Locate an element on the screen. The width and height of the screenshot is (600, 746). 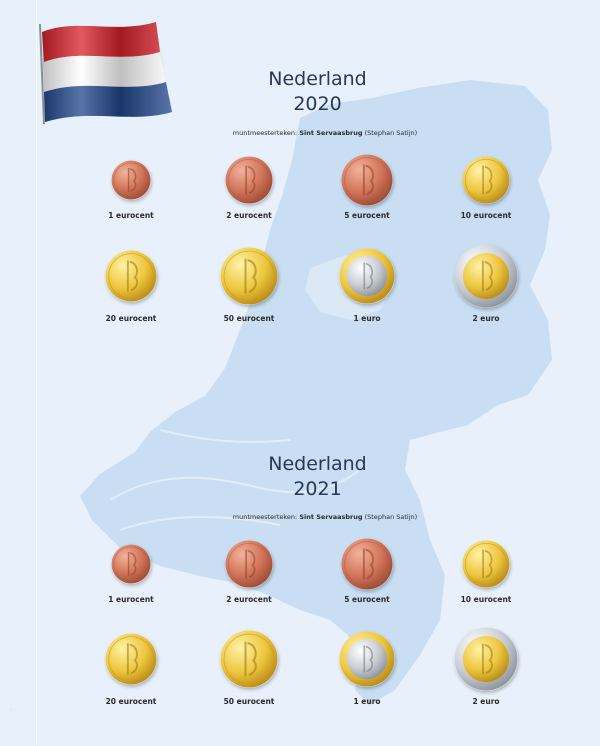
page-marker: · is located at coordinates (11, 710).